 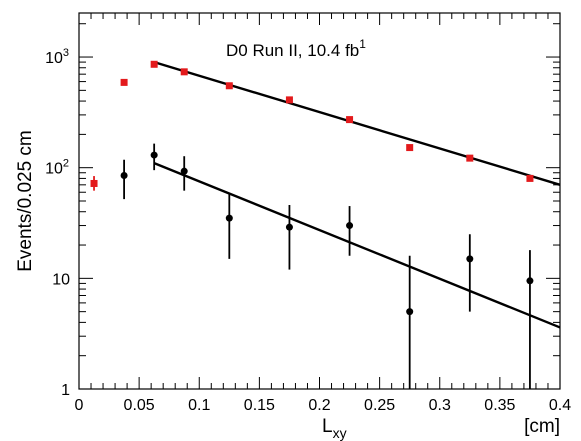 I want to click on x-tick-label: 0.3, so click(x=440, y=405).